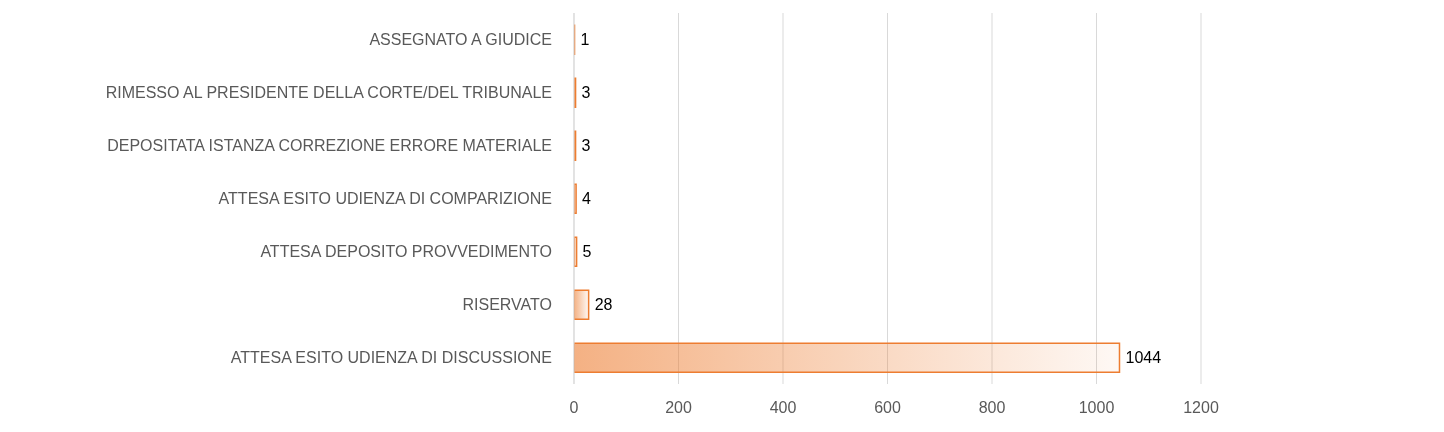 This screenshot has height=432, width=1444. I want to click on data-label: 4, so click(587, 199).